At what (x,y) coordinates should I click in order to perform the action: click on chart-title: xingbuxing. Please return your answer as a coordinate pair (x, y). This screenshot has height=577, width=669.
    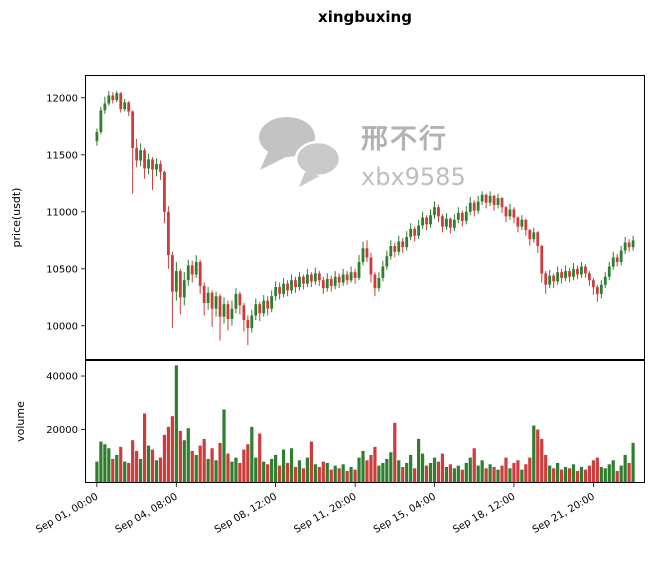
    Looking at the image, I should click on (365, 17).